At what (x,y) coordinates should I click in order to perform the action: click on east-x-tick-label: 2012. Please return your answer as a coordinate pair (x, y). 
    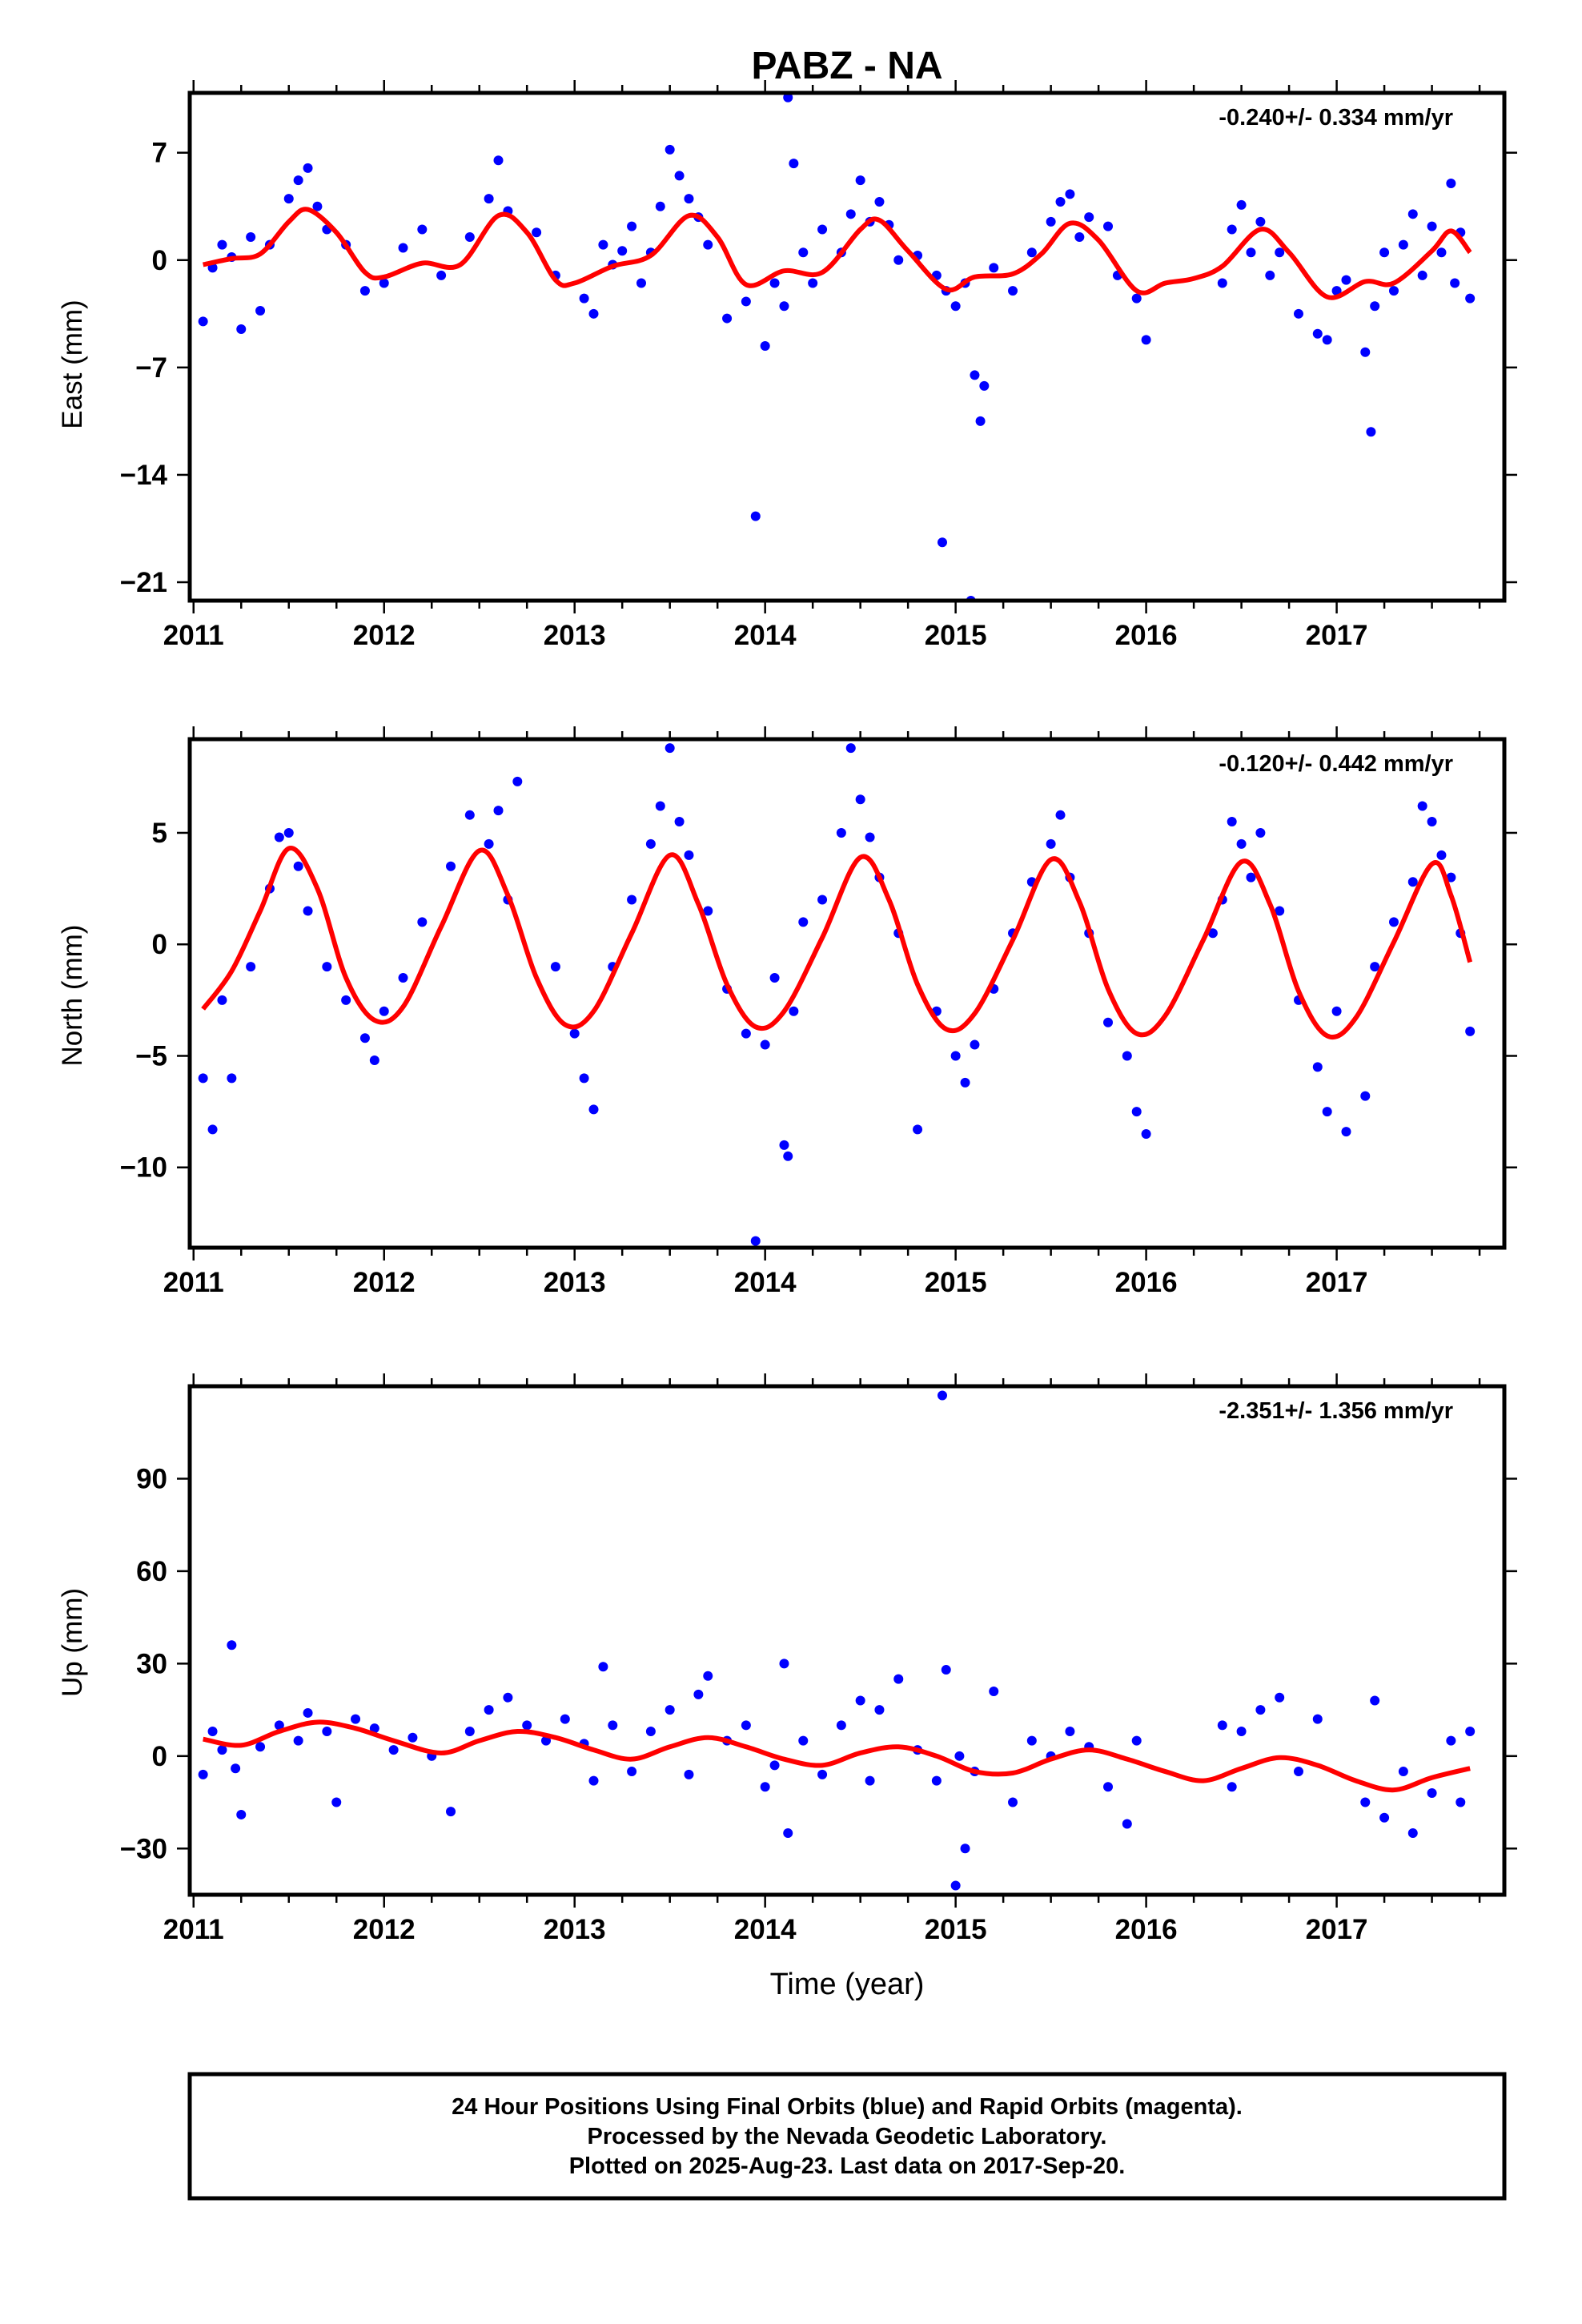
    Looking at the image, I should click on (384, 635).